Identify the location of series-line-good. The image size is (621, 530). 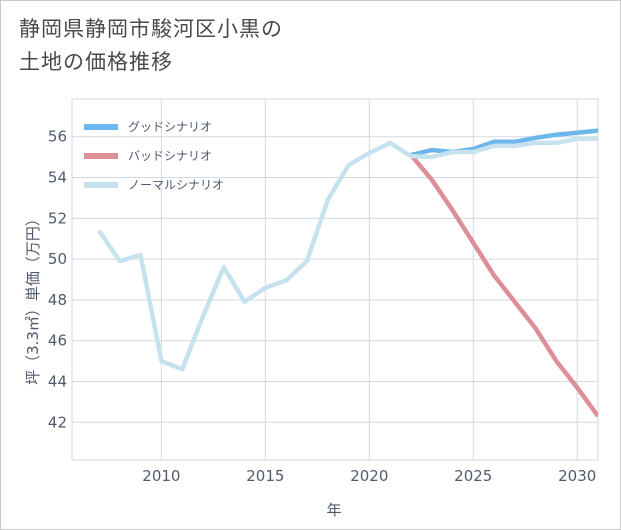
(504, 143).